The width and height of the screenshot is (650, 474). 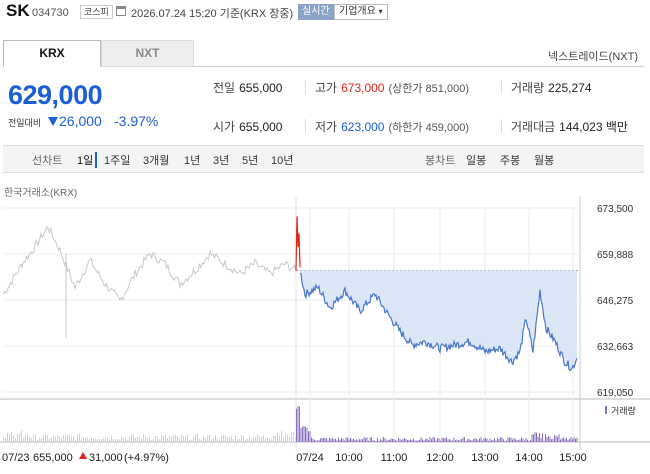 What do you see at coordinates (510, 161) in the screenshot?
I see `candle-weekly: 주봉` at bounding box center [510, 161].